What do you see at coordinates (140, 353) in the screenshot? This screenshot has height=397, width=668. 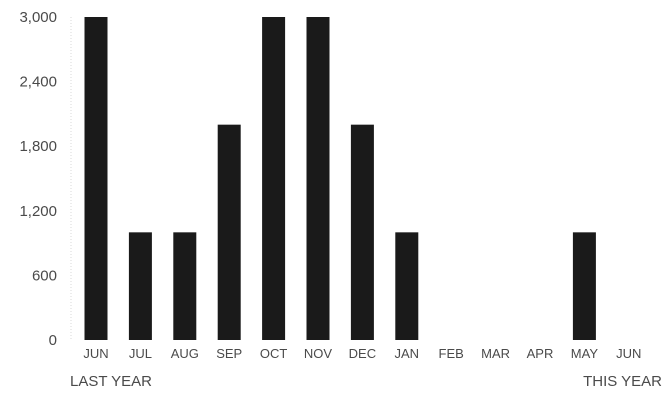 I see `x-tick-label: JUL` at bounding box center [140, 353].